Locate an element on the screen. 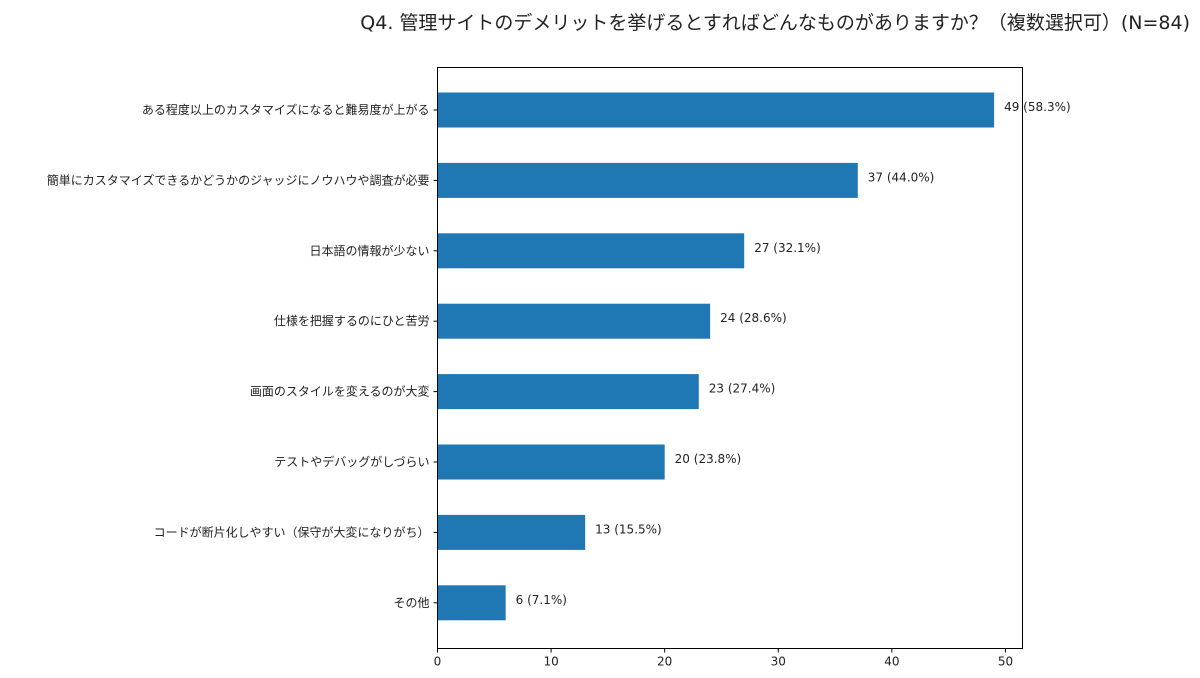 Image resolution: width=1200 pixels, height=678 pixels. x-axis-ticks: 0 10 20 30 40 50 is located at coordinates (723, 658).